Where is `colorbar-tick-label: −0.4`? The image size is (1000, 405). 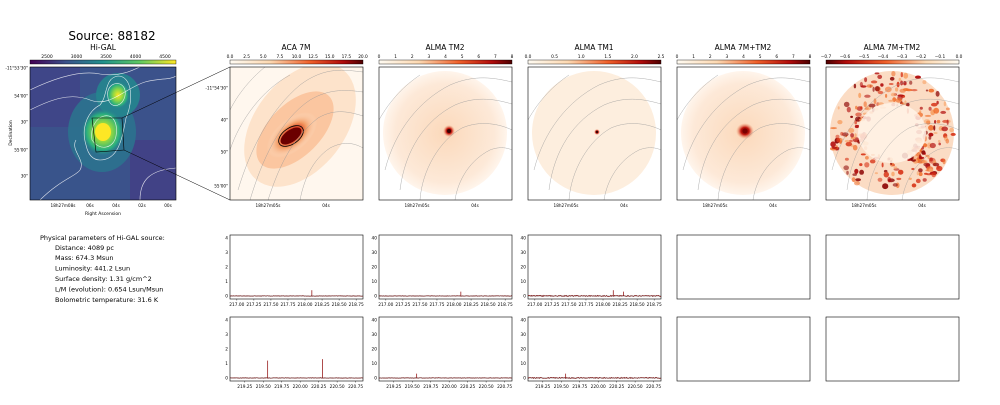 colorbar-tick-label: −0.4 is located at coordinates (883, 57).